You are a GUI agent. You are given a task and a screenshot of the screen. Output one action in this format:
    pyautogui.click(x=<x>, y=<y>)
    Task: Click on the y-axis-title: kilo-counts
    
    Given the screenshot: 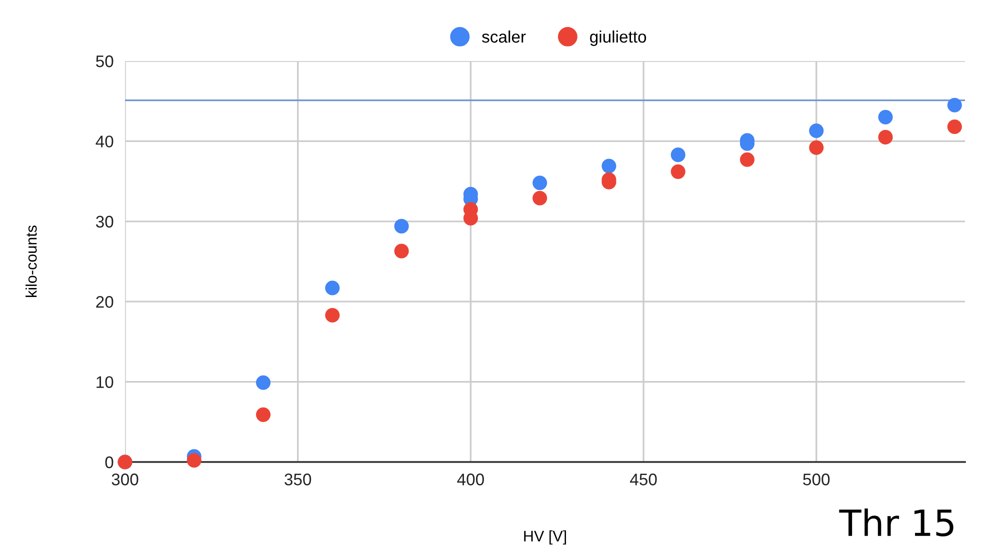 What is the action you would take?
    pyautogui.click(x=31, y=261)
    